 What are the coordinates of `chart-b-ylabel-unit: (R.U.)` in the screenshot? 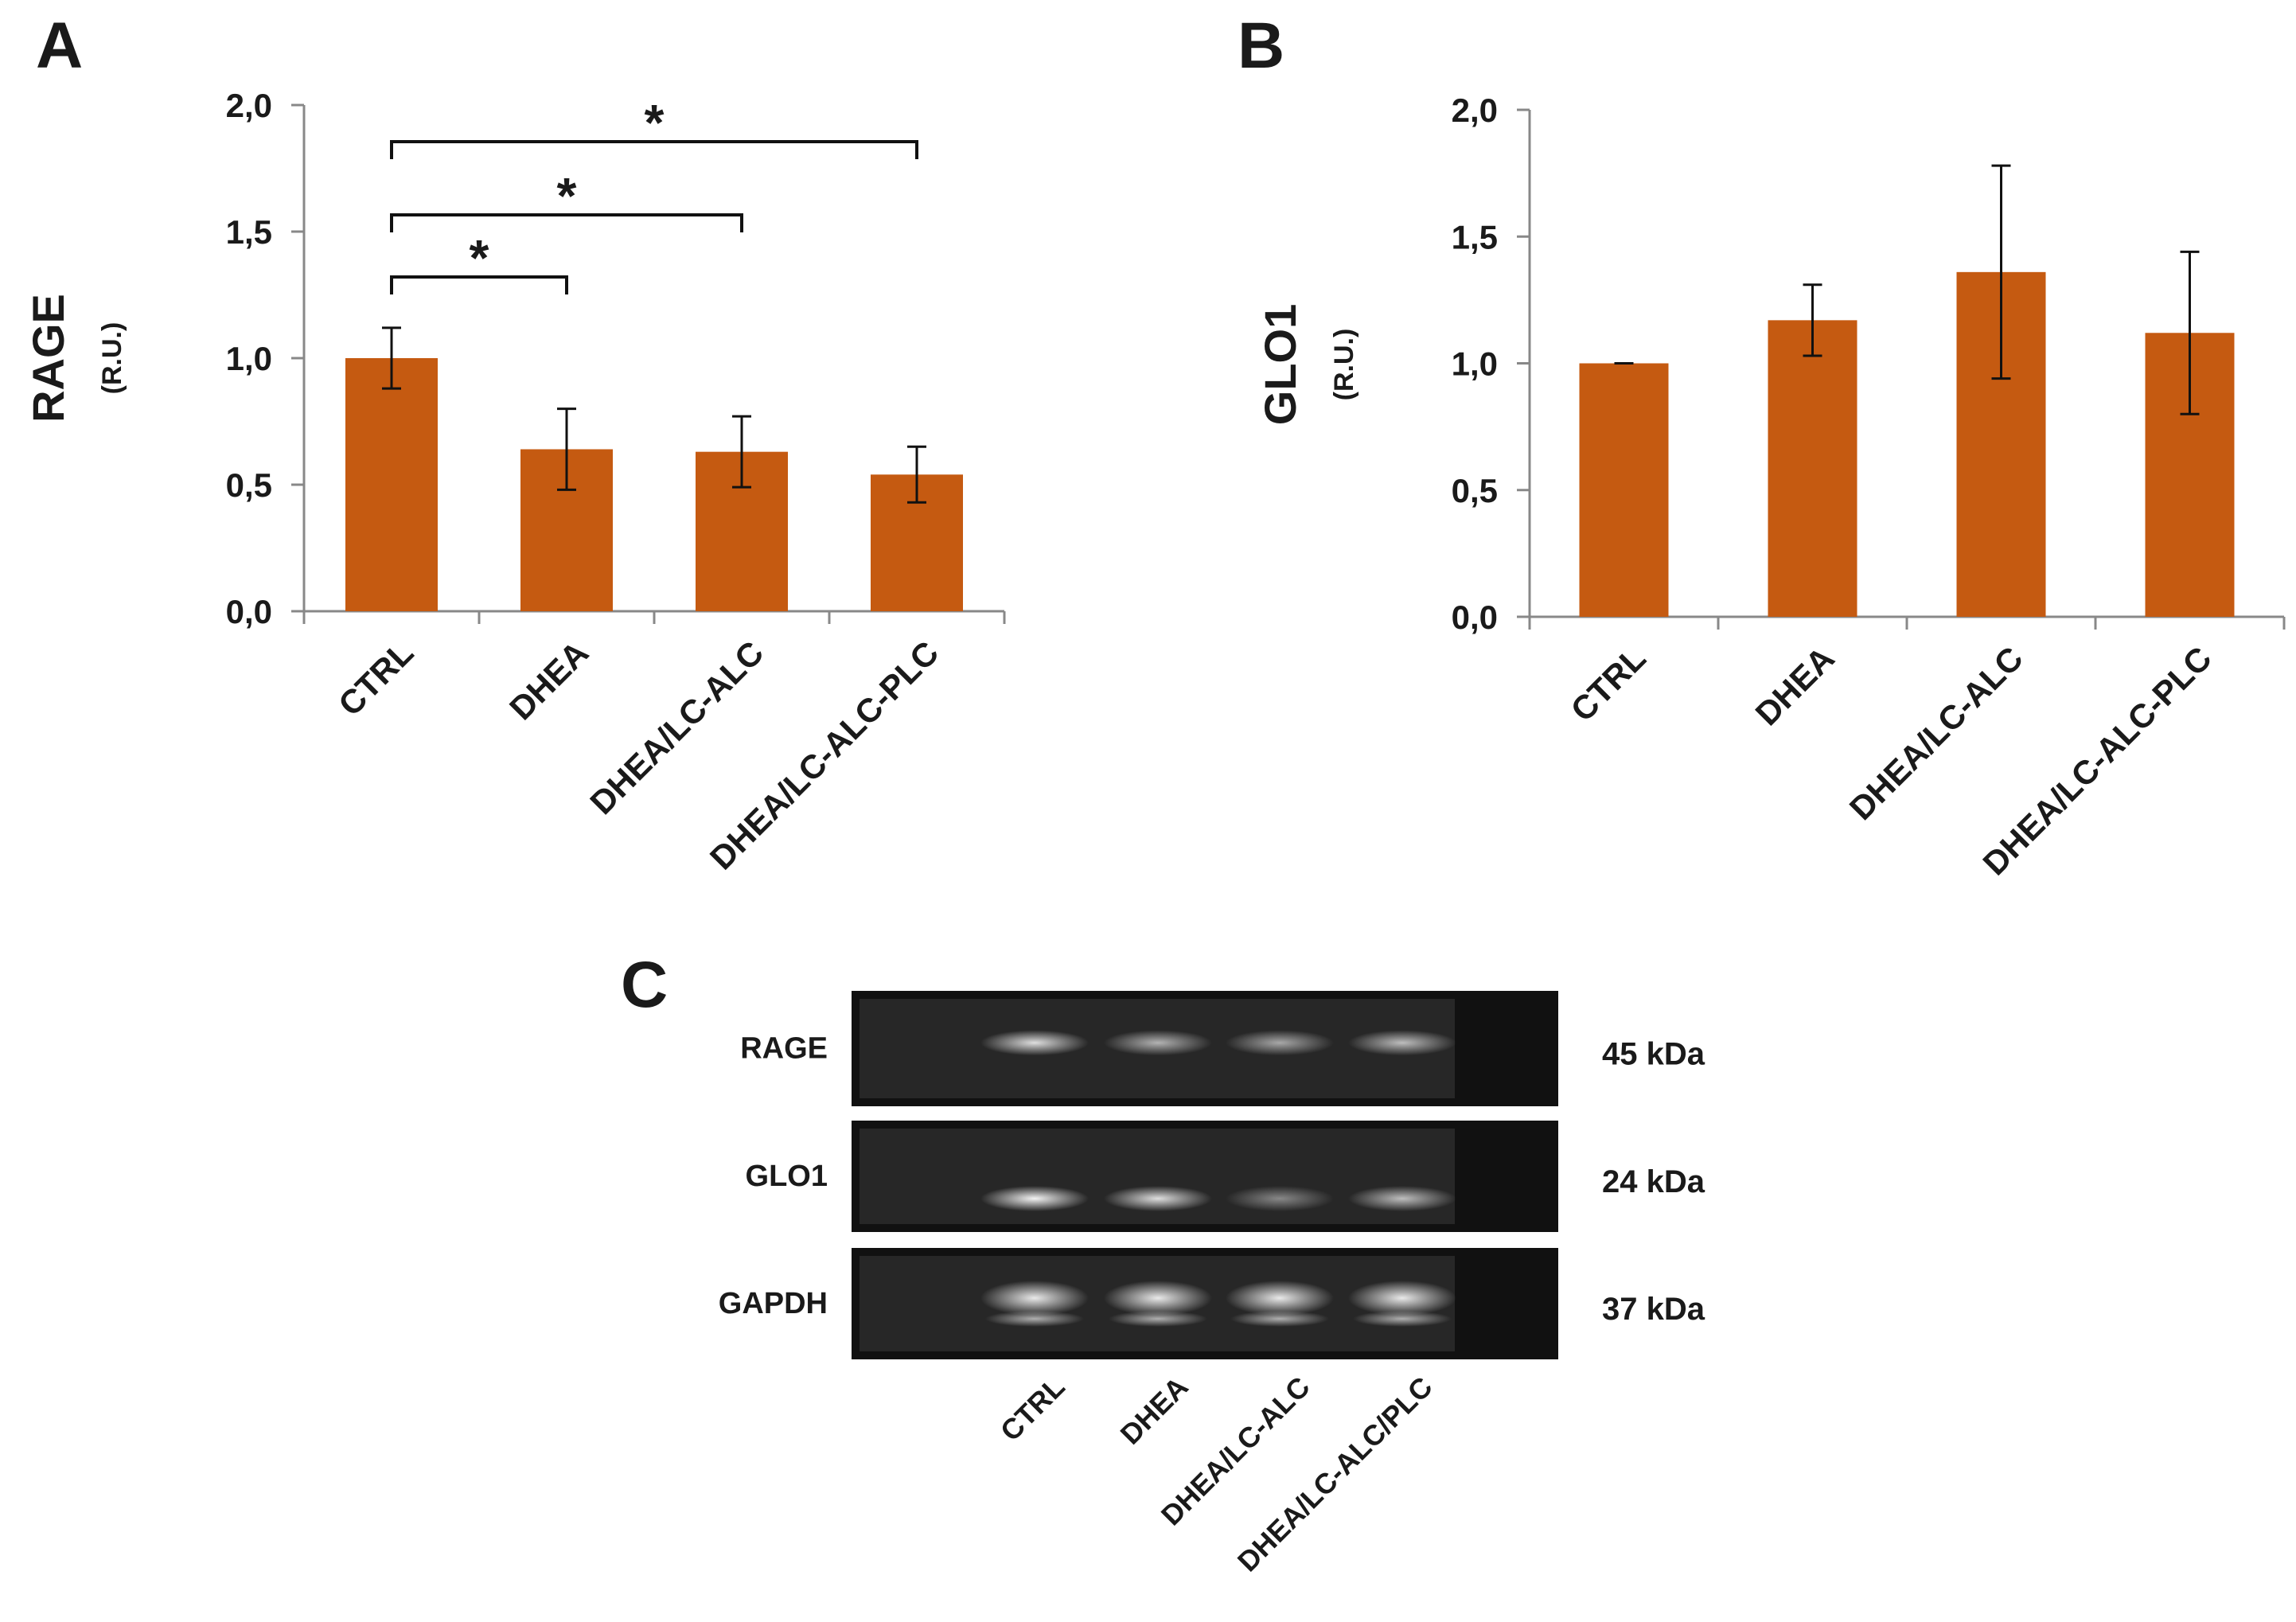 It's located at (1344, 365).